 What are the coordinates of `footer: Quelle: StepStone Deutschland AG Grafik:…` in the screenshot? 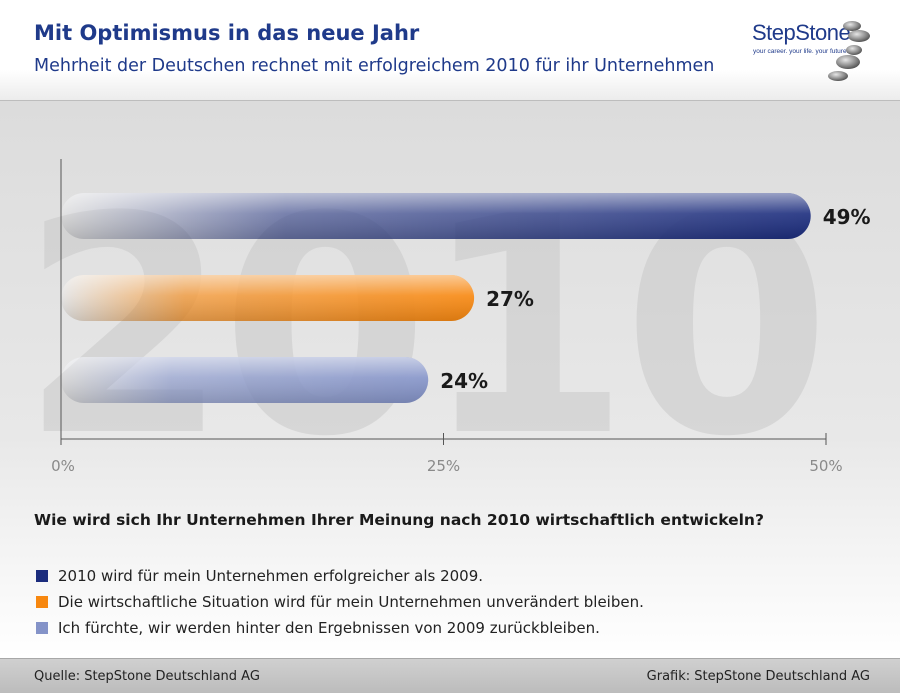 It's located at (450, 675).